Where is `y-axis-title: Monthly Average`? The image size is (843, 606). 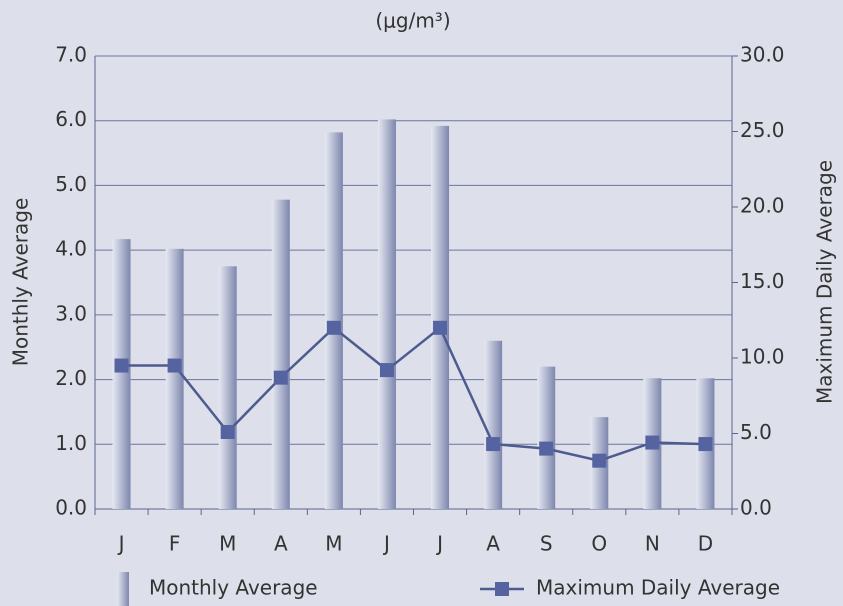 y-axis-title: Monthly Average is located at coordinates (21, 282).